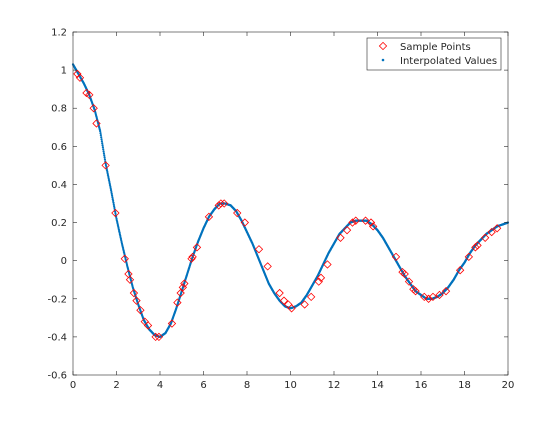  What do you see at coordinates (383, 60) in the screenshot?
I see `legend-marker-dot` at bounding box center [383, 60].